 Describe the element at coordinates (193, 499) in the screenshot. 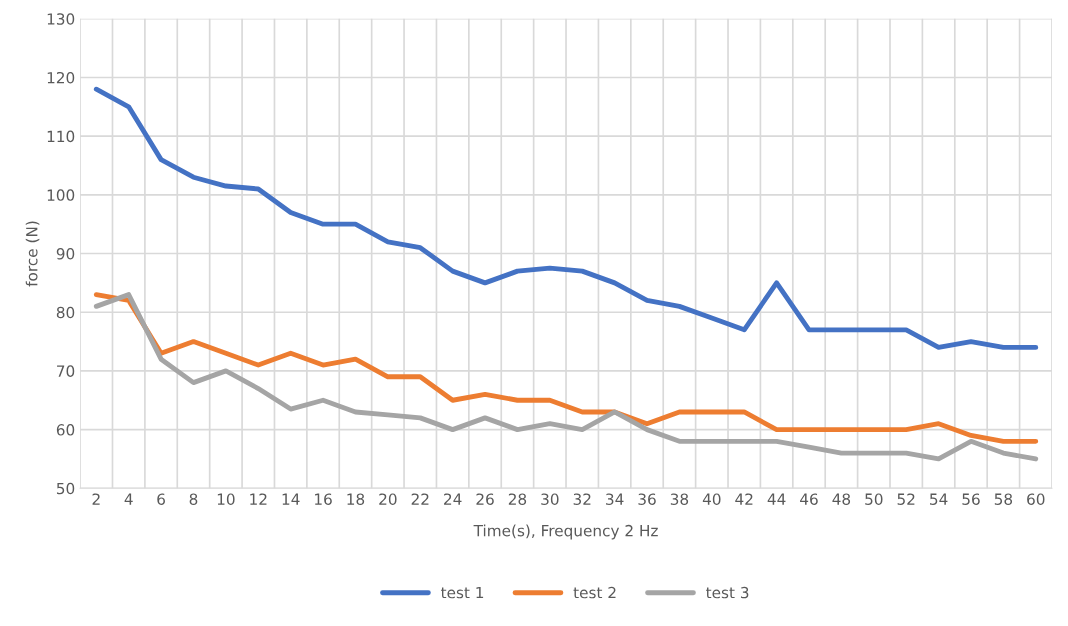

I see `x-tick-label: 8` at that location.